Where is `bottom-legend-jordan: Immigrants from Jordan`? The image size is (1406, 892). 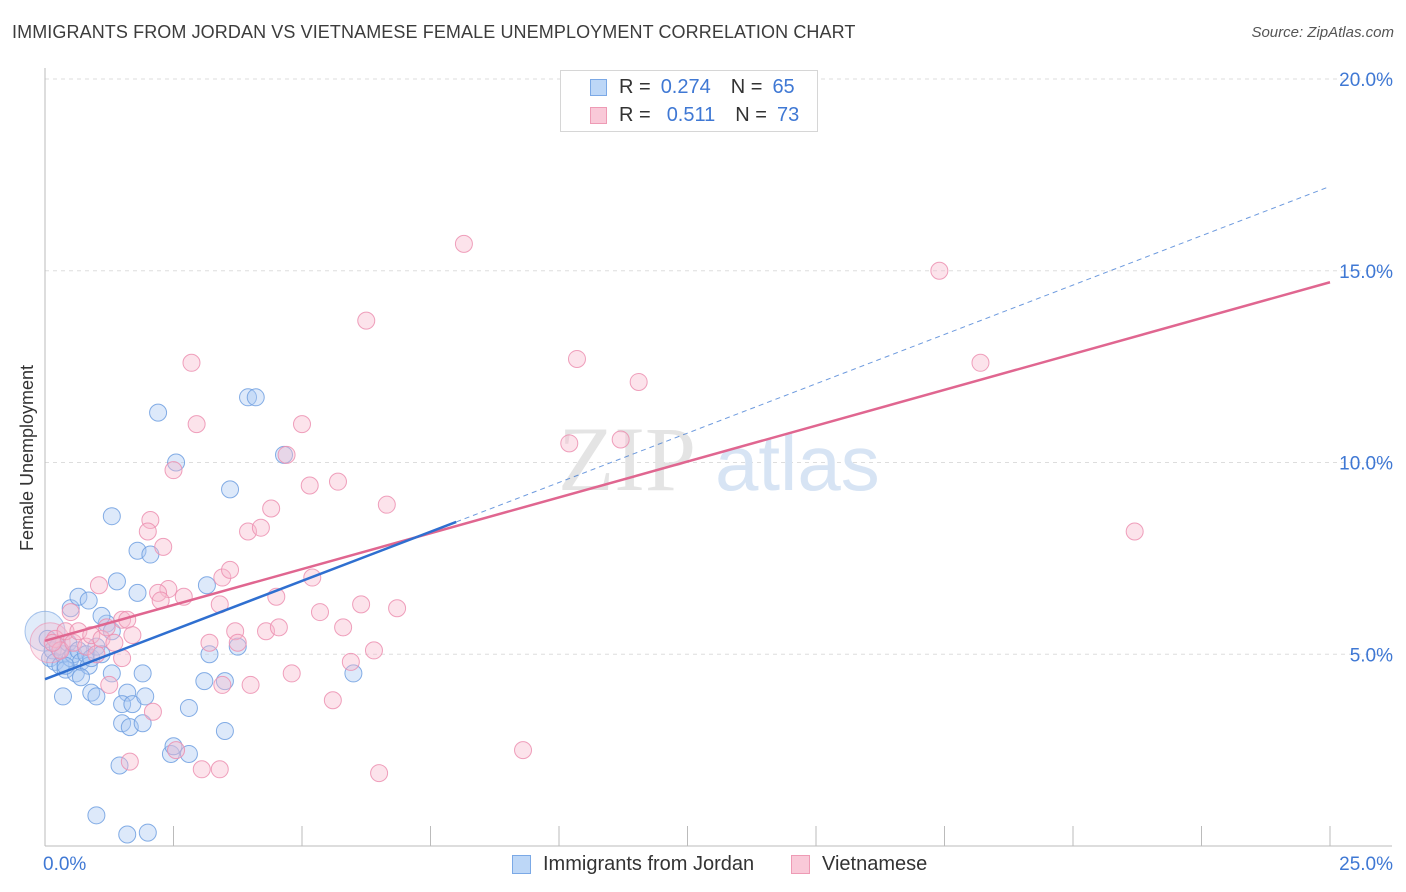 bottom-legend-jordan: Immigrants from Jordan is located at coordinates (633, 864).